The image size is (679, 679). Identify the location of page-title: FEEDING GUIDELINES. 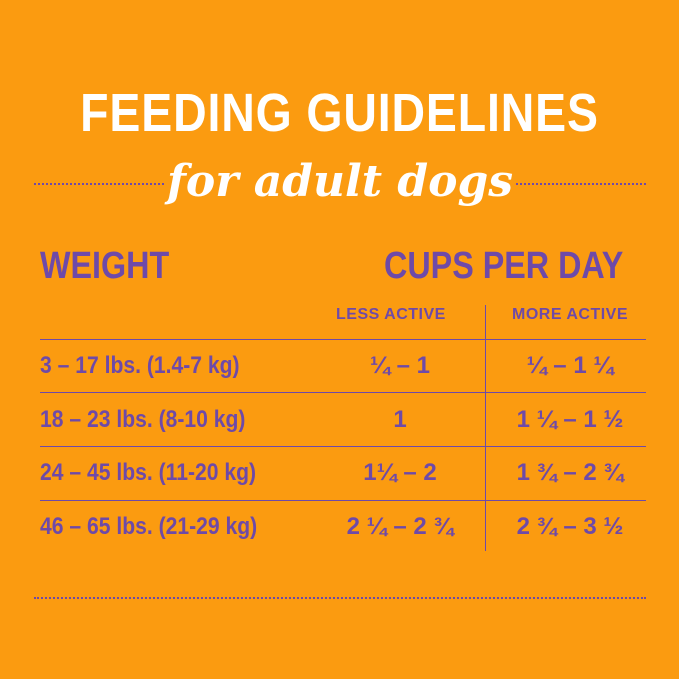
(339, 113).